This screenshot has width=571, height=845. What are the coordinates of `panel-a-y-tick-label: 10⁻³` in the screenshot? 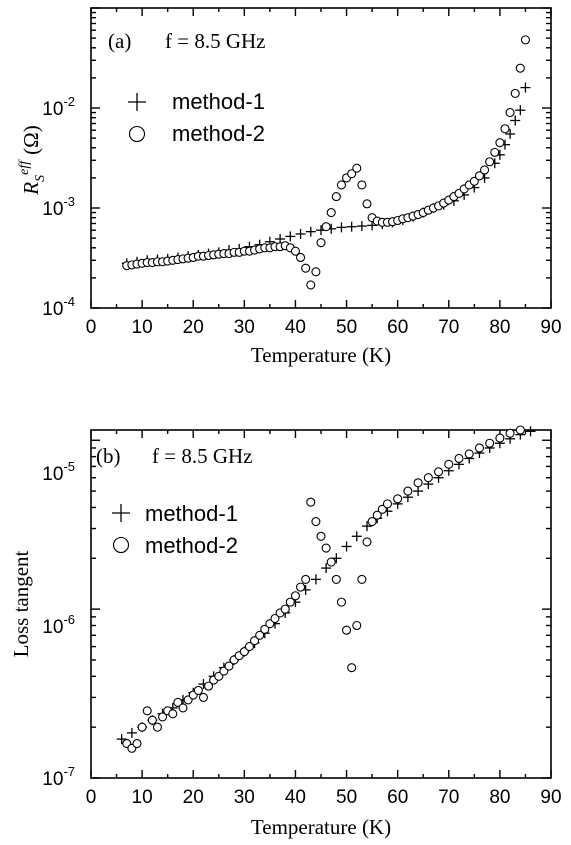 It's located at (58, 207).